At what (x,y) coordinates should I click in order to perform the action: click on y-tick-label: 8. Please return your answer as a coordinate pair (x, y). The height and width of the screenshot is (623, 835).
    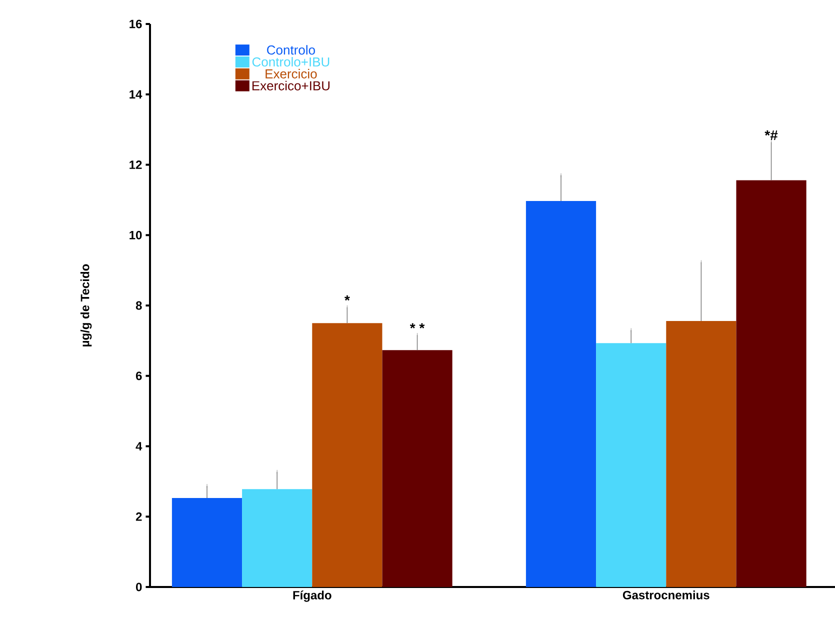
    Looking at the image, I should click on (139, 305).